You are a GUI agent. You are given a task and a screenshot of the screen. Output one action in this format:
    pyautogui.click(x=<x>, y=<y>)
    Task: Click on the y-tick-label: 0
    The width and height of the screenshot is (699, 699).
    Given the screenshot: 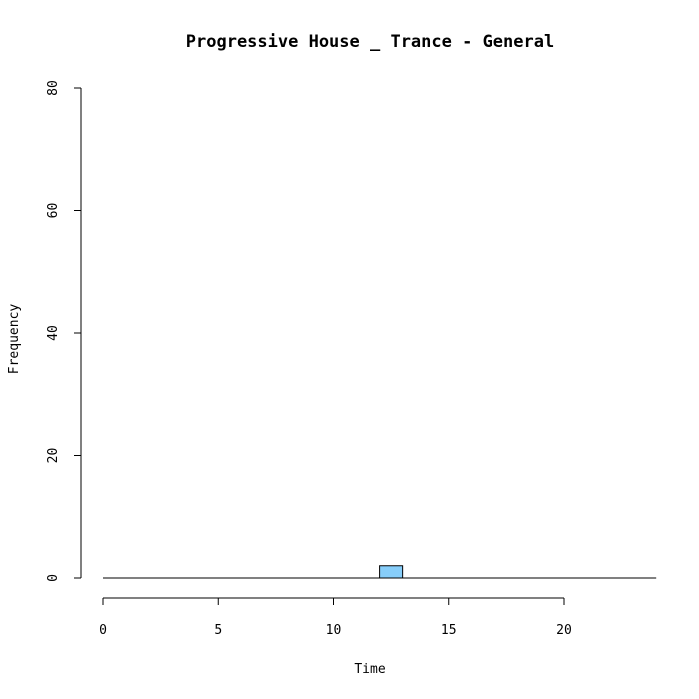 What is the action you would take?
    pyautogui.click(x=53, y=578)
    